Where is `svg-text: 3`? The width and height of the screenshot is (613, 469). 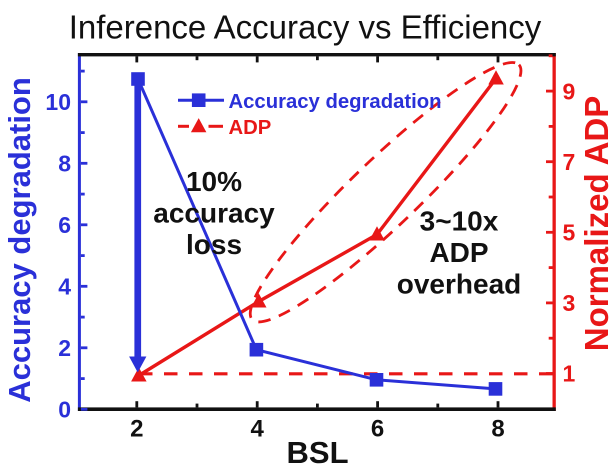 svg-text: 3 is located at coordinates (569, 303).